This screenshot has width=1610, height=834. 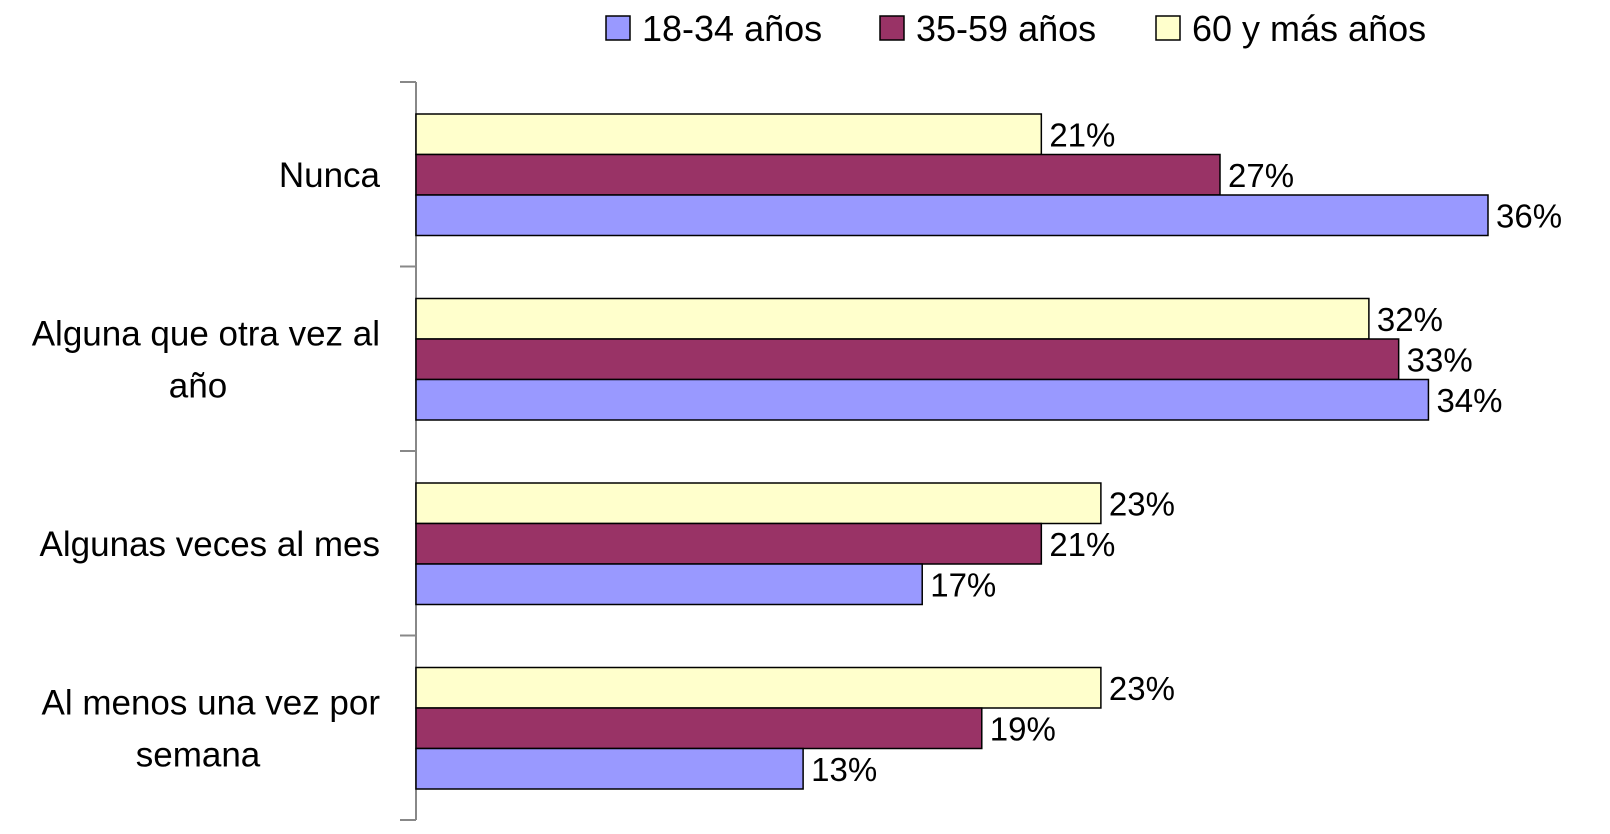 What do you see at coordinates (1469, 400) in the screenshot?
I see `data-label: 34%` at bounding box center [1469, 400].